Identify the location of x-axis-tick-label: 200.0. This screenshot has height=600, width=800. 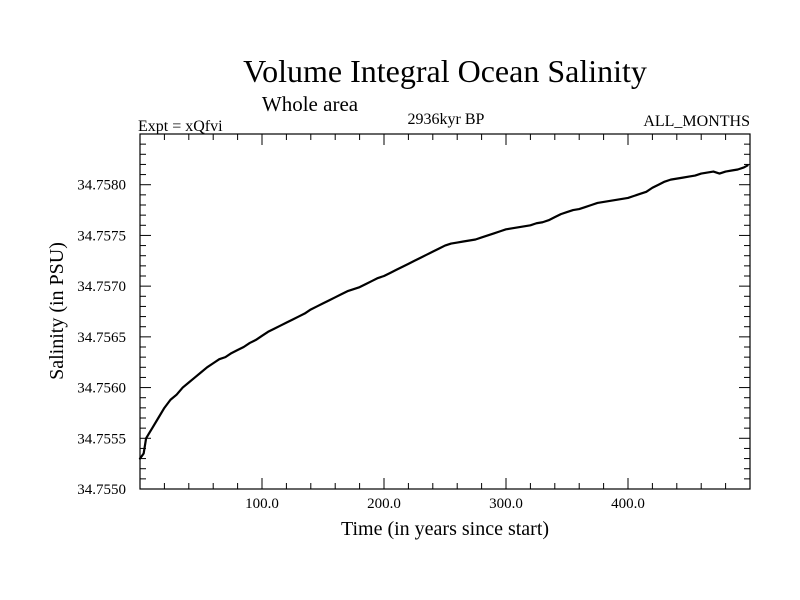
(384, 504).